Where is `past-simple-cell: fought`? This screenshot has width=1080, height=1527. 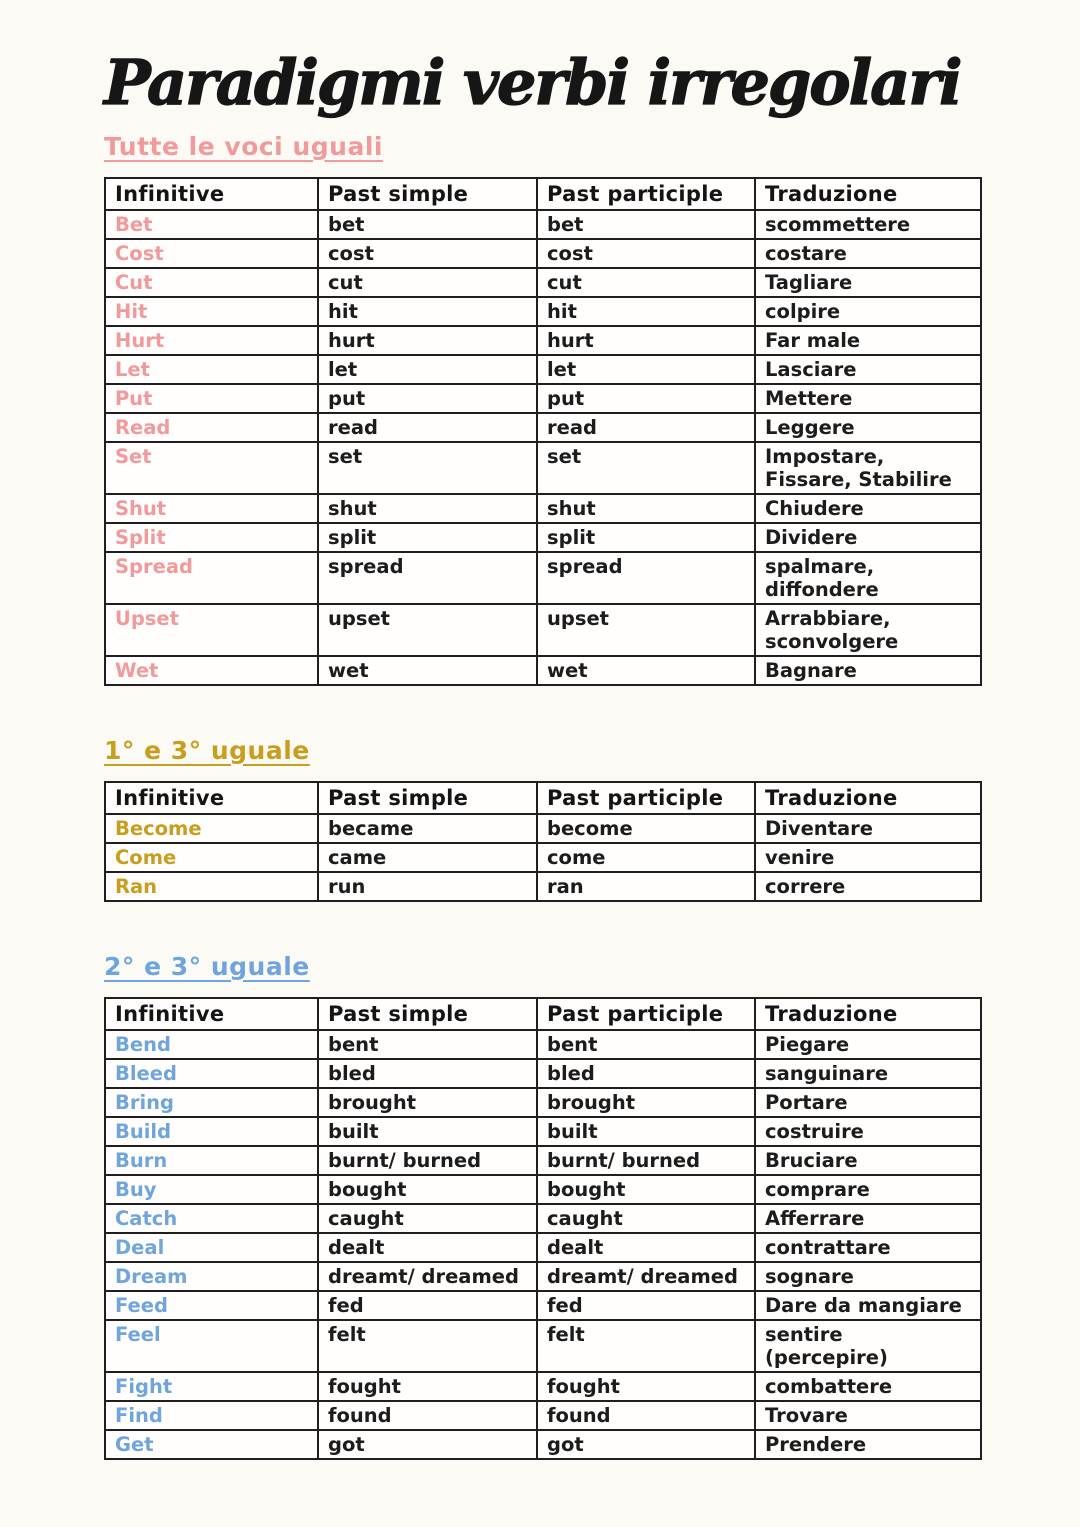
past-simple-cell: fought is located at coordinates (427, 1386).